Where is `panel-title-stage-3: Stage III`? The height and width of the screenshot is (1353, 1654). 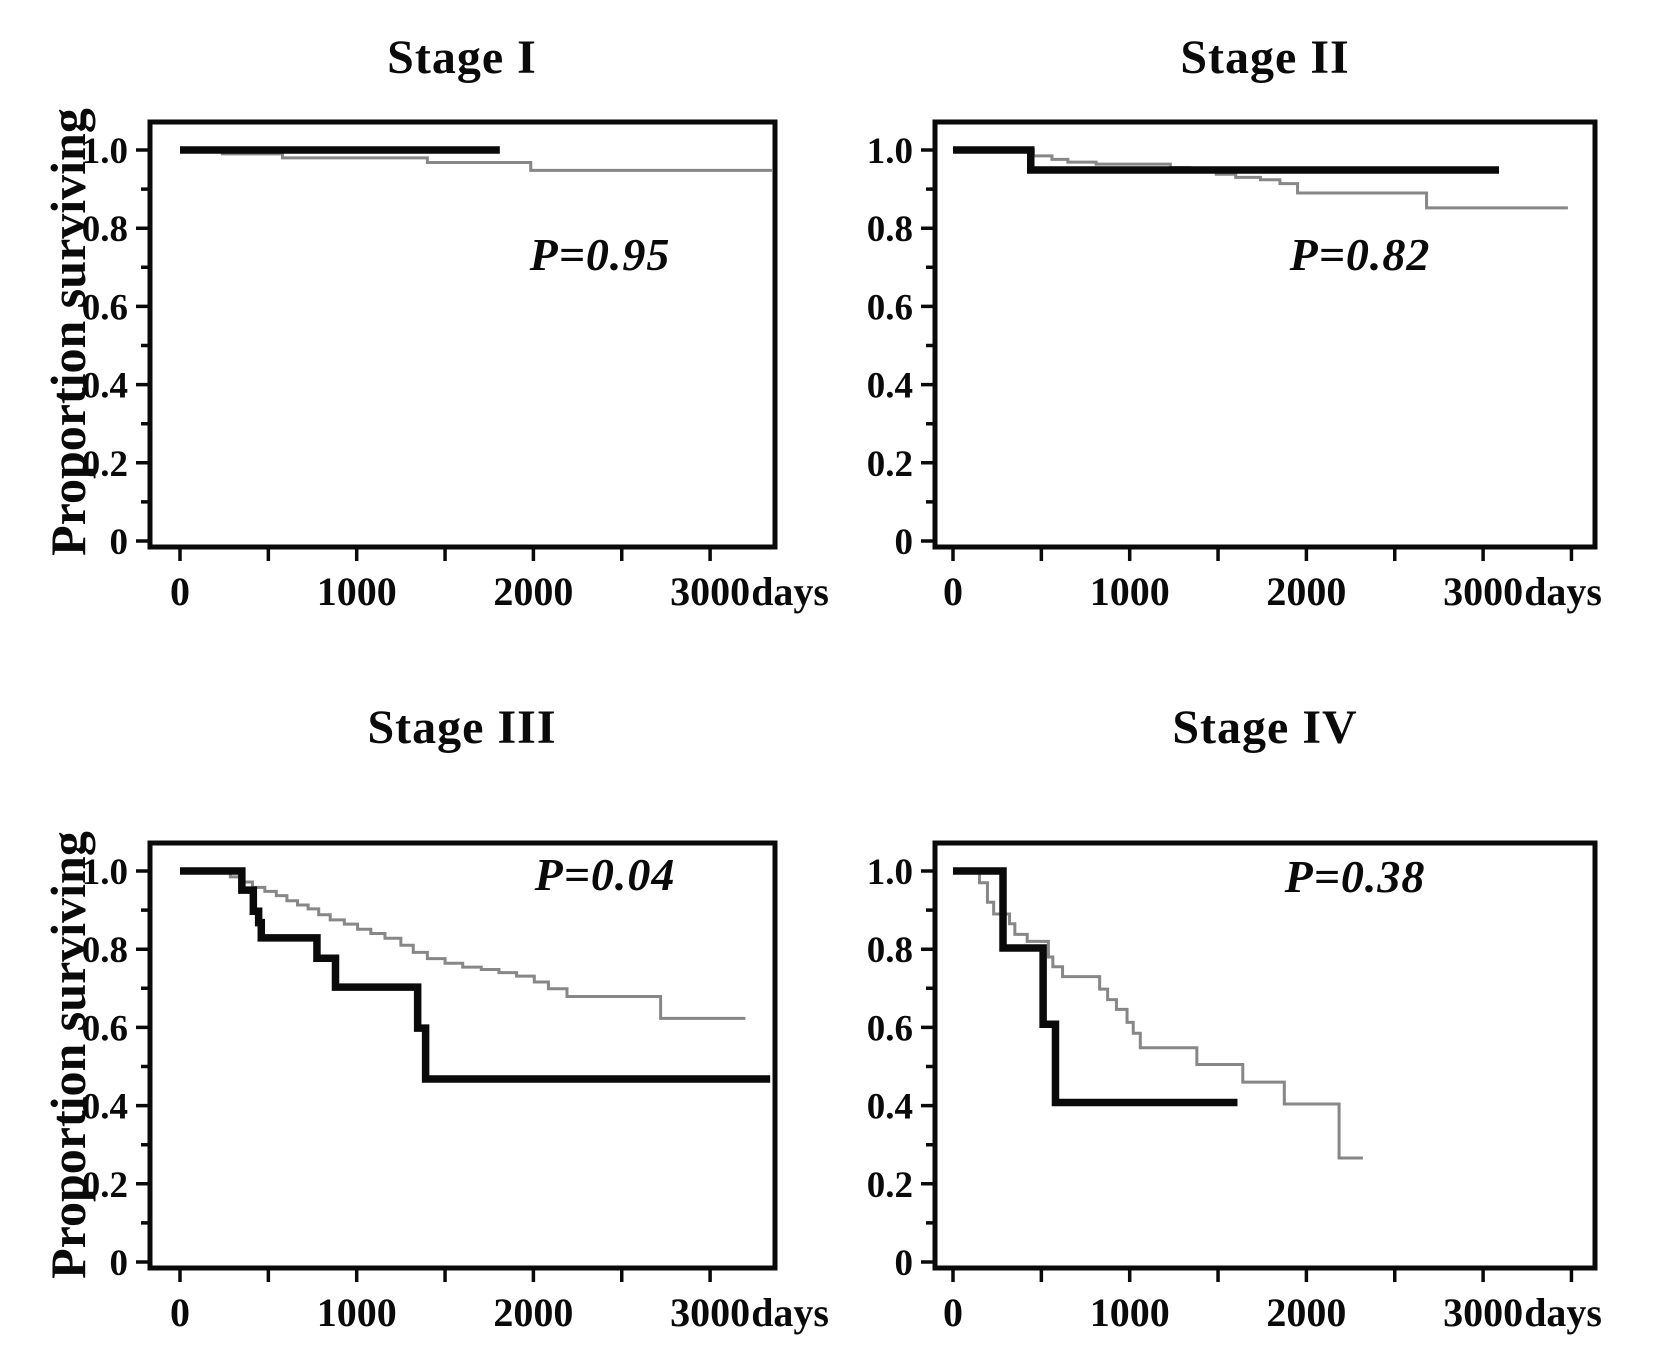
panel-title-stage-3: Stage III is located at coordinates (462, 727).